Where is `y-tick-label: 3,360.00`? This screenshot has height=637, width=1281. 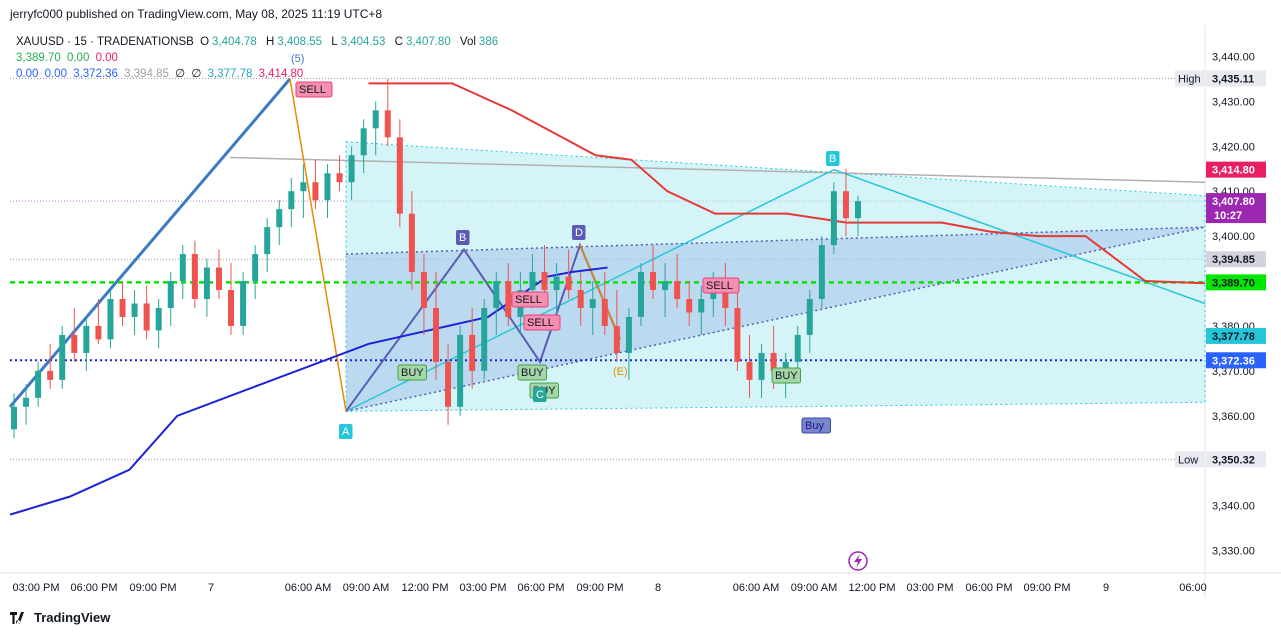 y-tick-label: 3,360.00 is located at coordinates (1233, 417).